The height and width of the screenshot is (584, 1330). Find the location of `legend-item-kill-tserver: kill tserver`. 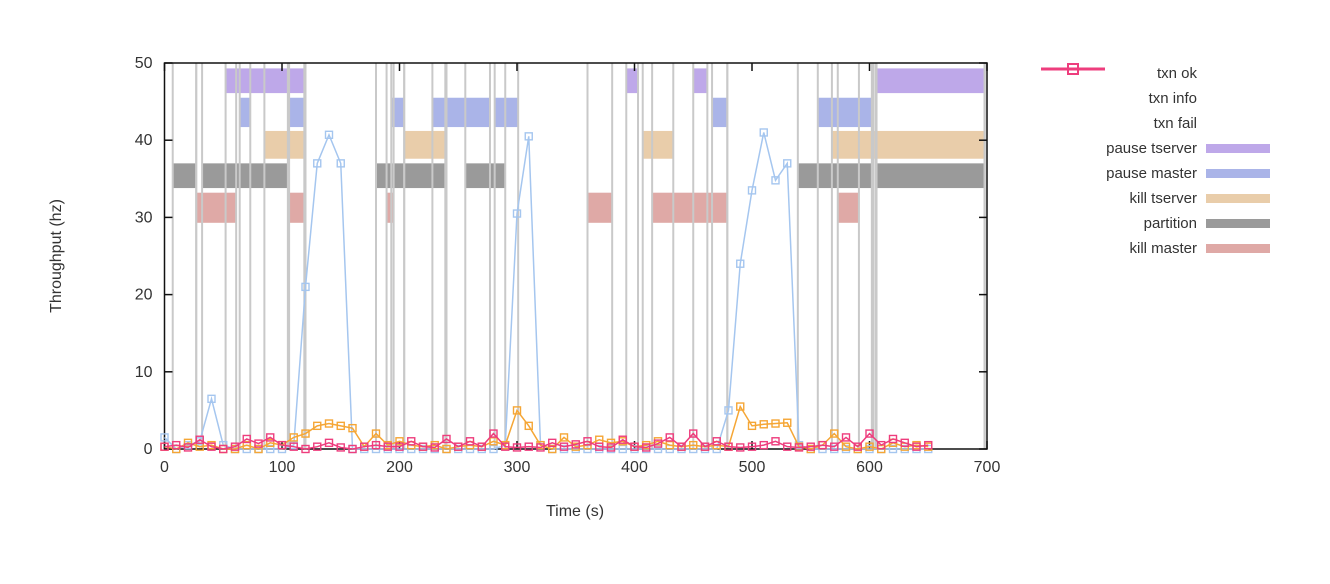

legend-item-kill-tserver: kill tserver is located at coordinates (1160, 198).